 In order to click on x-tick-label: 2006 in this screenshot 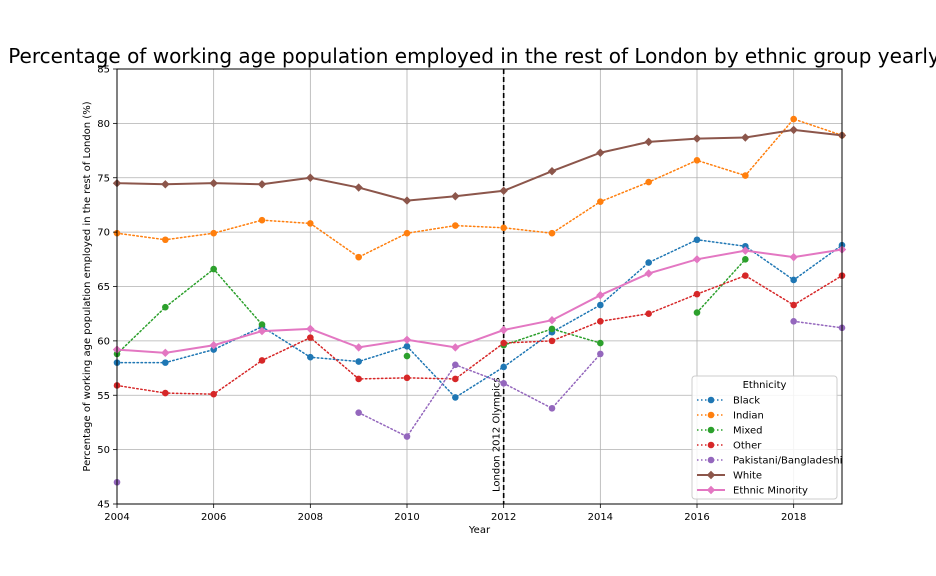, I will do `click(213, 517)`.